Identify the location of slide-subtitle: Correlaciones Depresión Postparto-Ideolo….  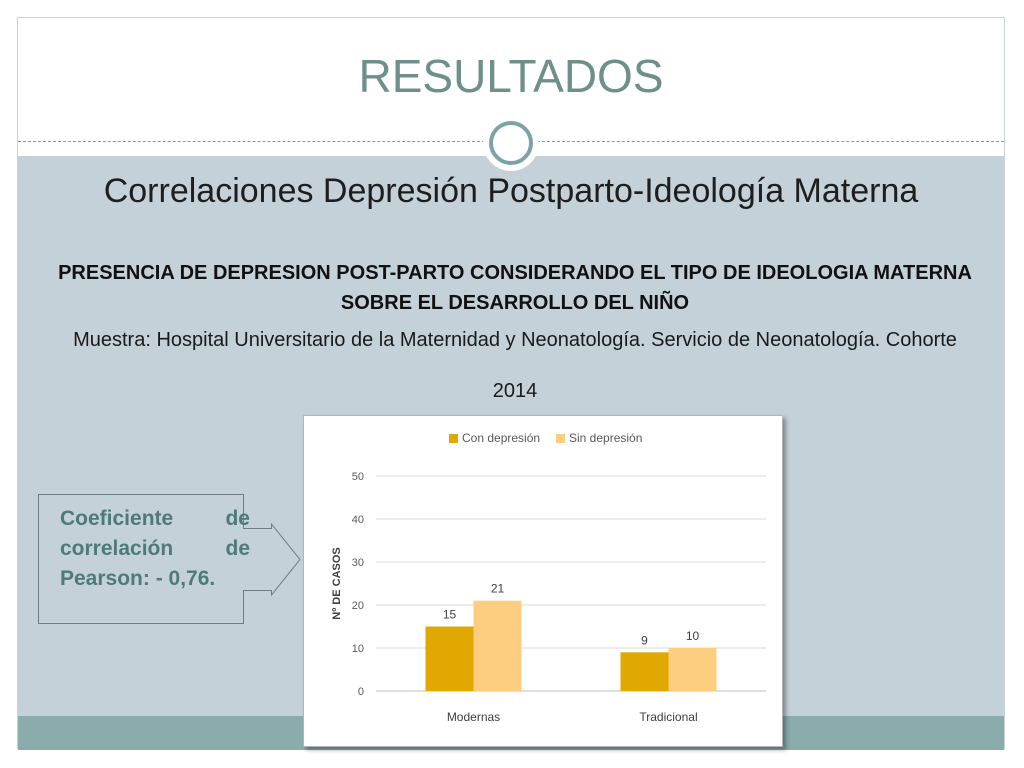
(511, 191).